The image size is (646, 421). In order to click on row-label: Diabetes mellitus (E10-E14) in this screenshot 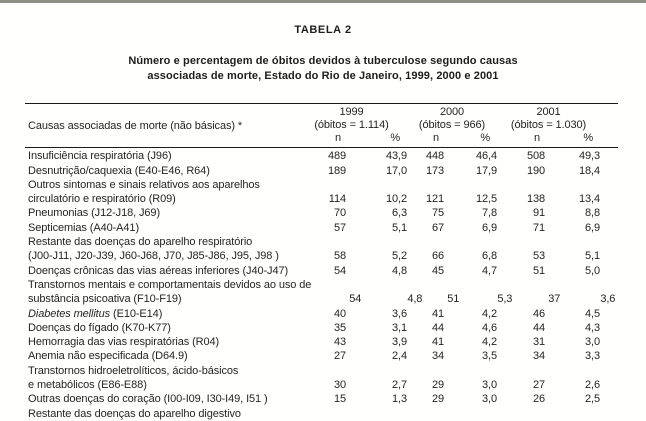, I will do `click(95, 313)`.